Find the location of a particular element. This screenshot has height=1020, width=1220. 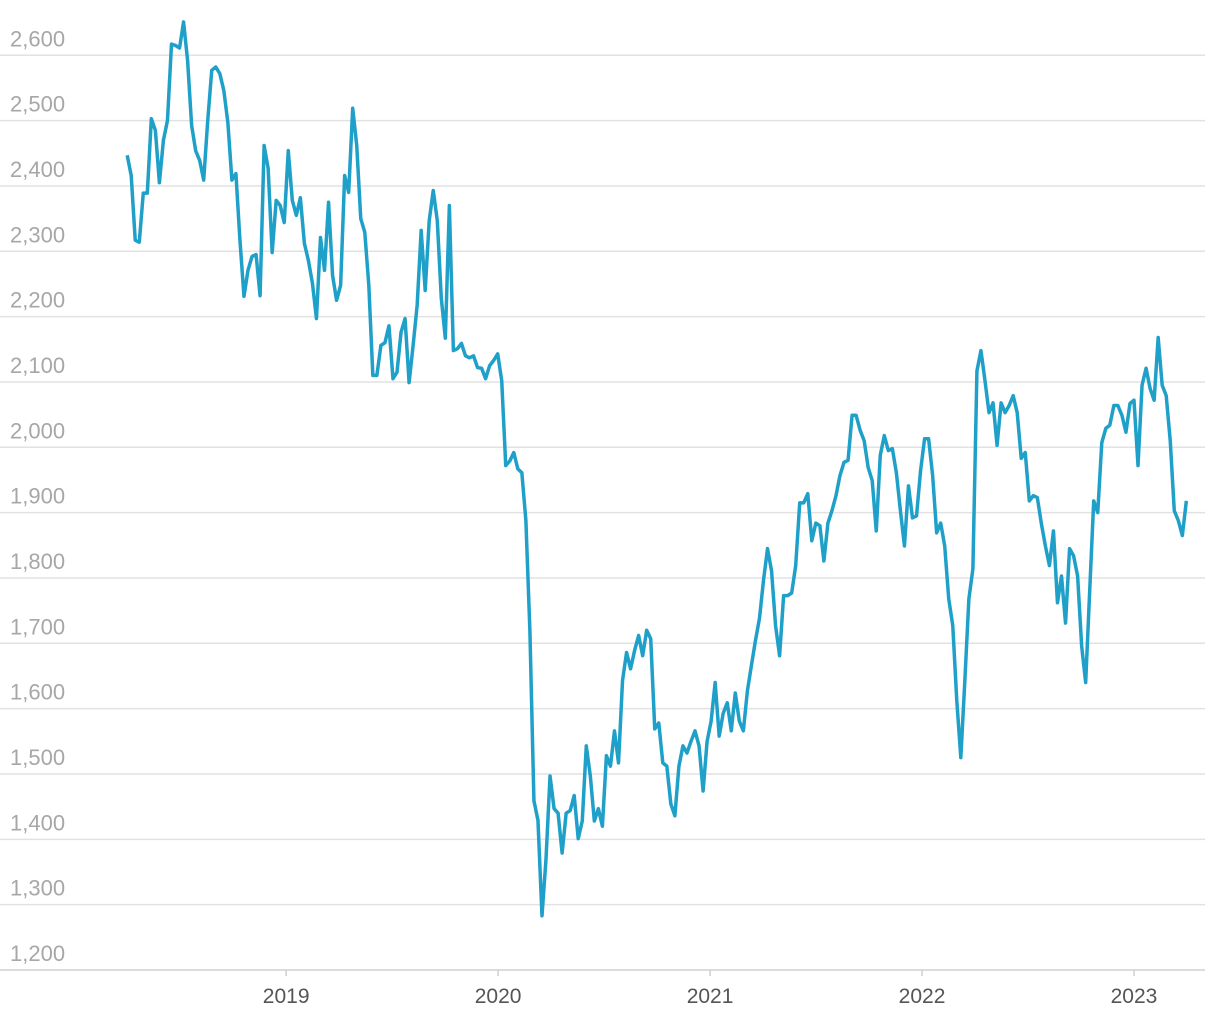

y-tick-label: 2,000 is located at coordinates (37, 430).